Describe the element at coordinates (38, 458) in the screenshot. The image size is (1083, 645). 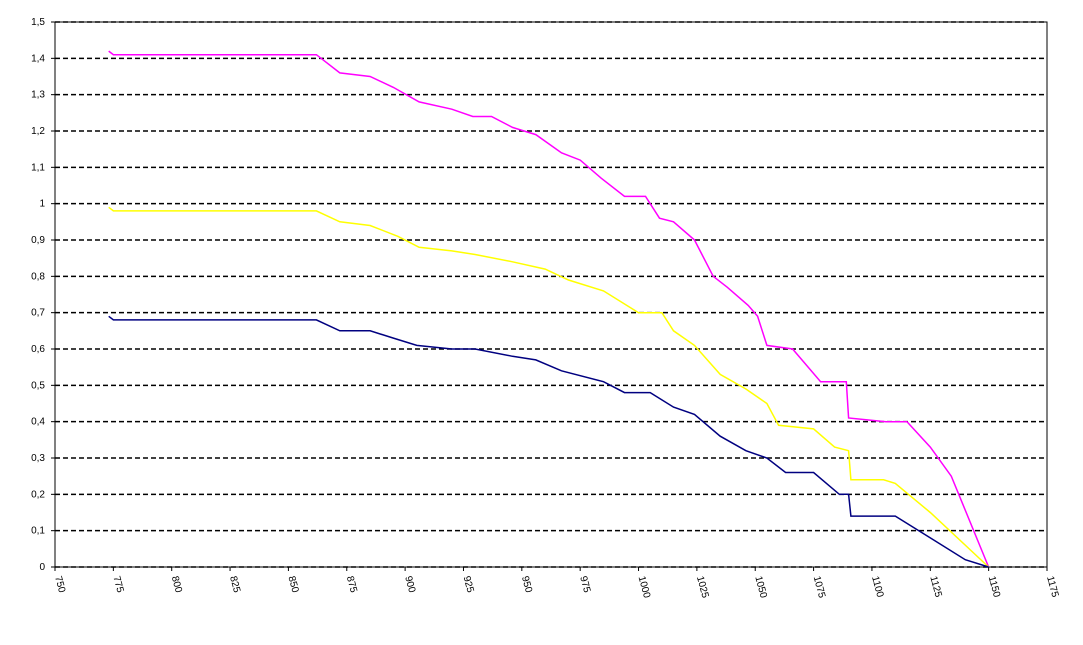
I see `y-tick-label: 0,3` at that location.